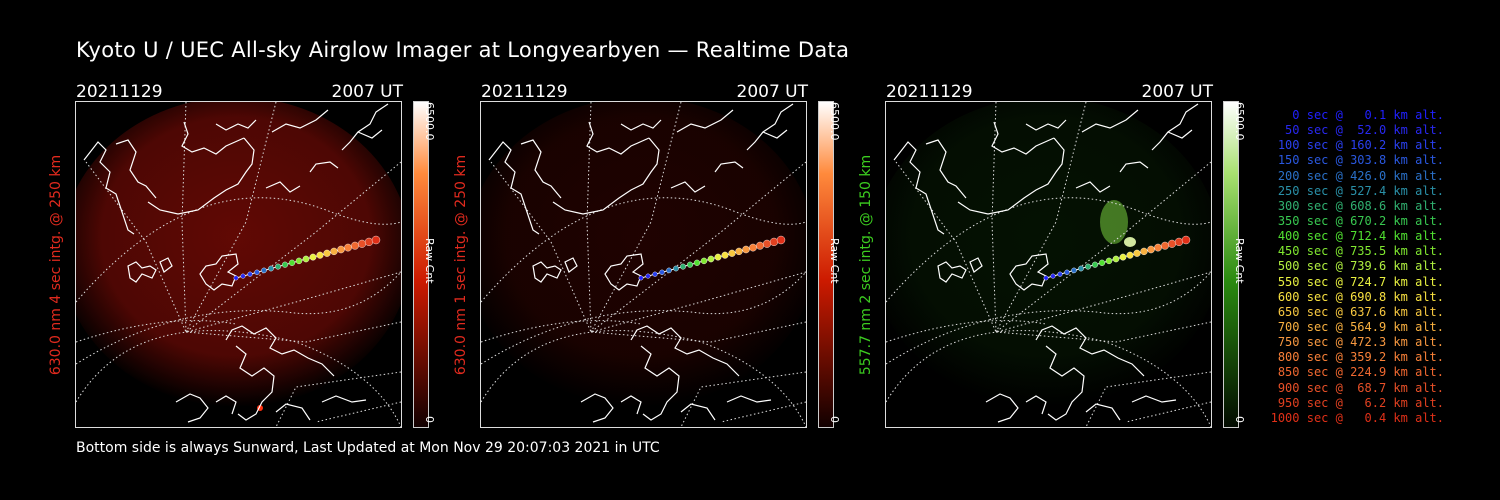 Image resolution: width=1500 pixels, height=500 pixels. Describe the element at coordinates (421, 264) in the screenshot. I see `colorbar` at that location.